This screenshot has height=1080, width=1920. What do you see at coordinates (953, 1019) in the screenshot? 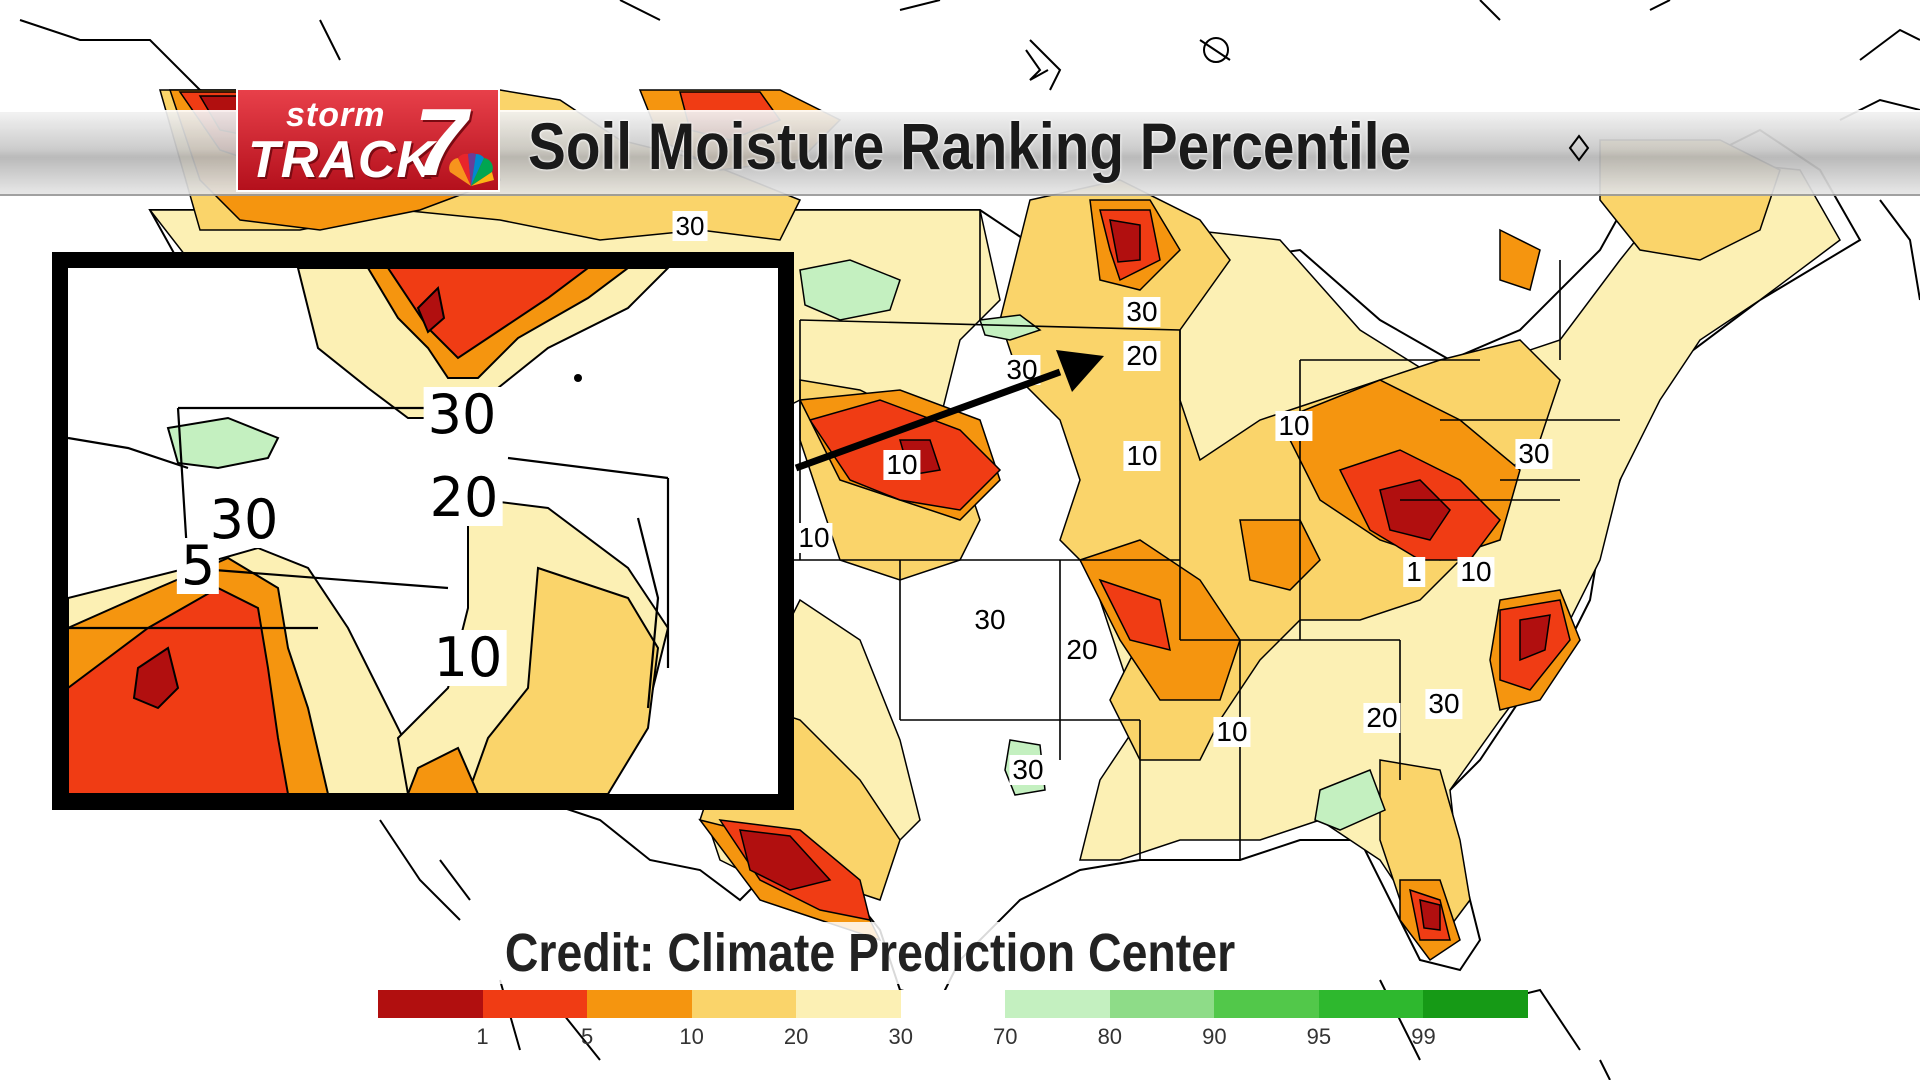
I see `color-legend: 1 5 10 20 30 70 80 90 95 99` at bounding box center [953, 1019].